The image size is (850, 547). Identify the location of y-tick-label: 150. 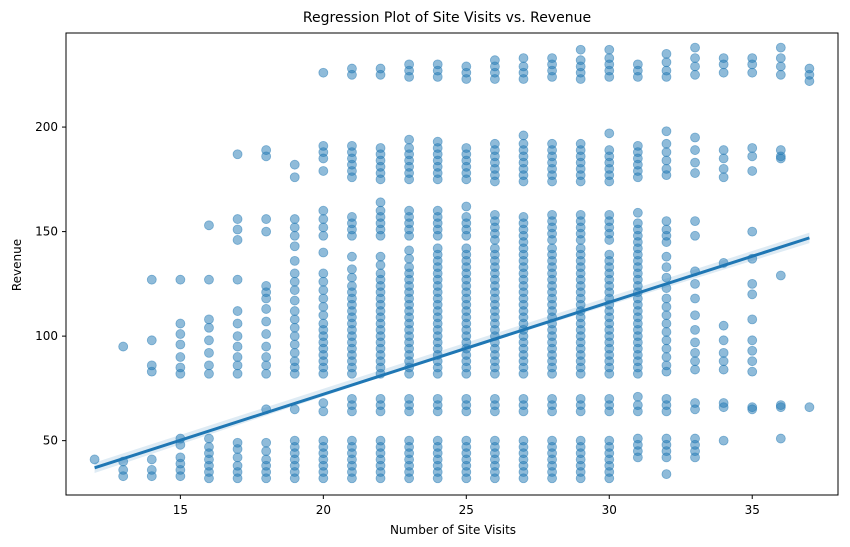
(46, 232).